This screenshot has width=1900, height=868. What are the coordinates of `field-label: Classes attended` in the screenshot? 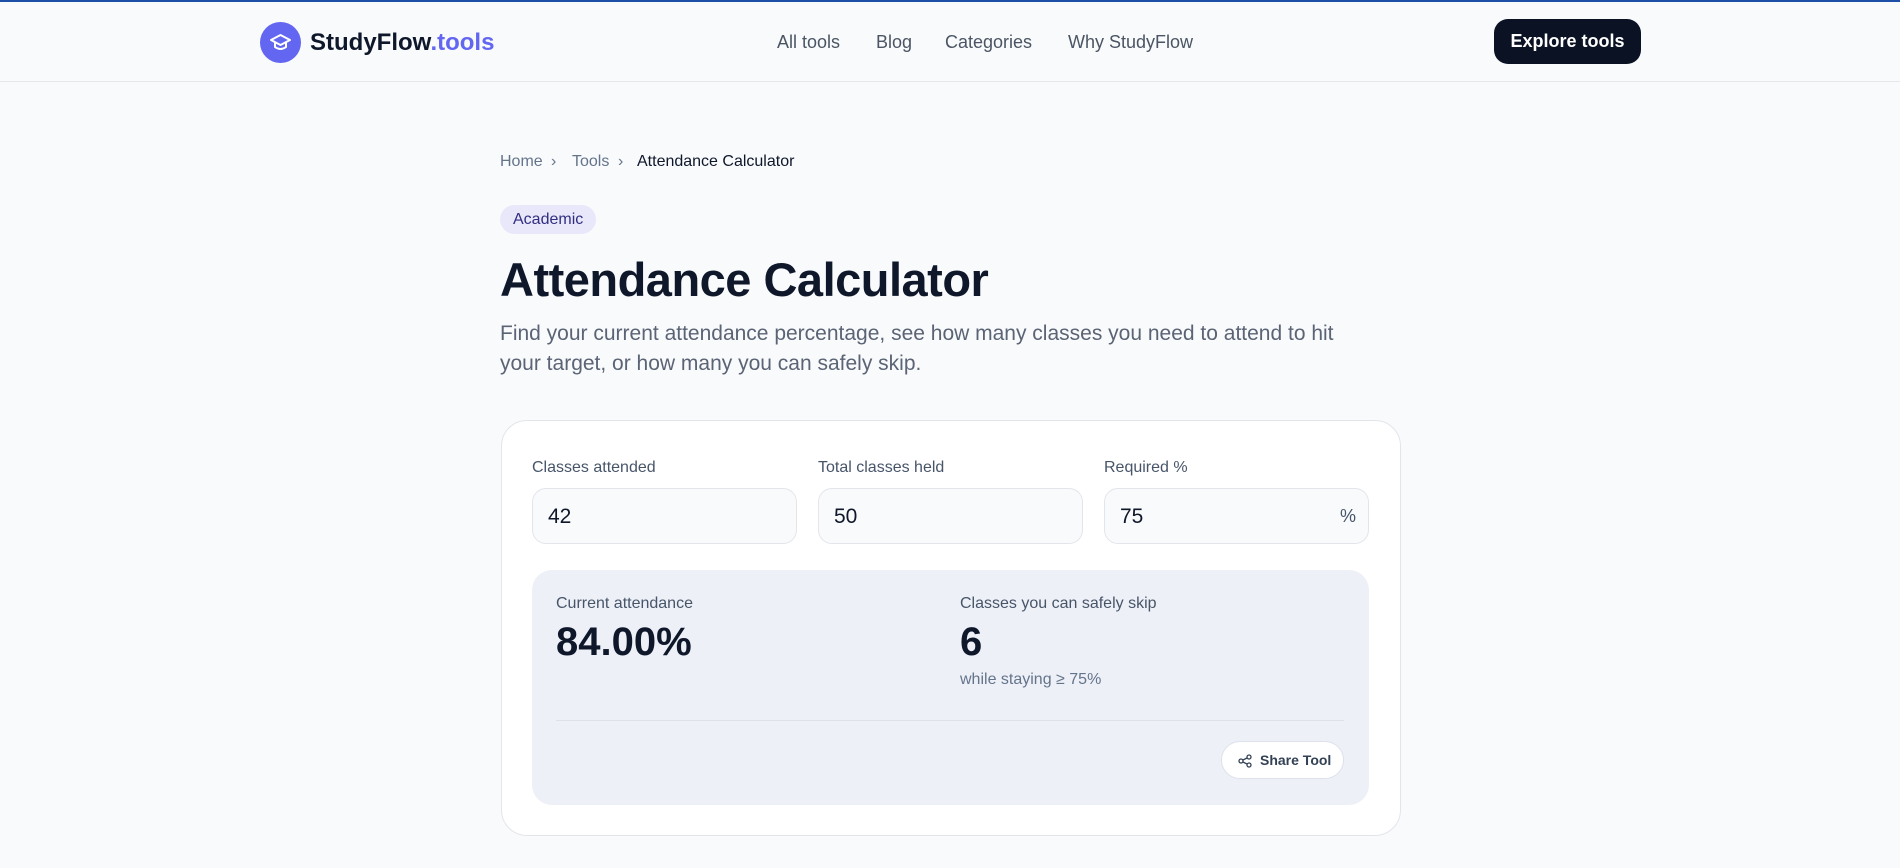 It's located at (594, 467).